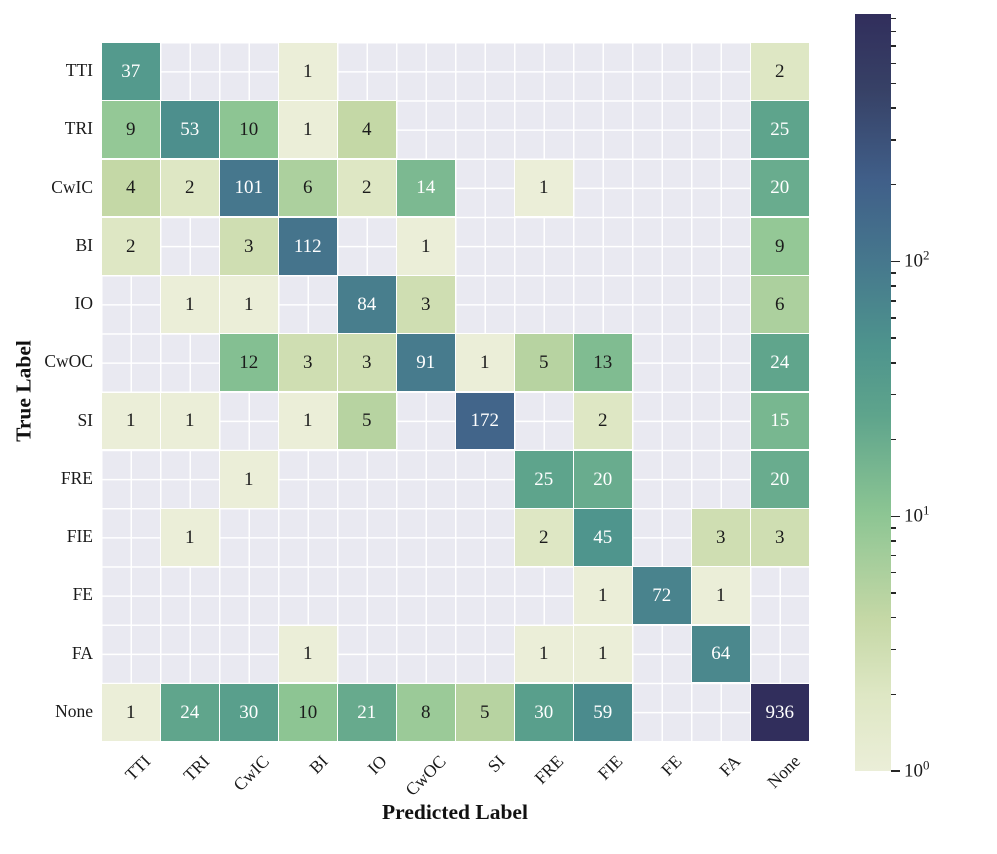 This screenshot has height=854, width=997. What do you see at coordinates (730, 766) in the screenshot?
I see `x-tick-label: FA` at bounding box center [730, 766].